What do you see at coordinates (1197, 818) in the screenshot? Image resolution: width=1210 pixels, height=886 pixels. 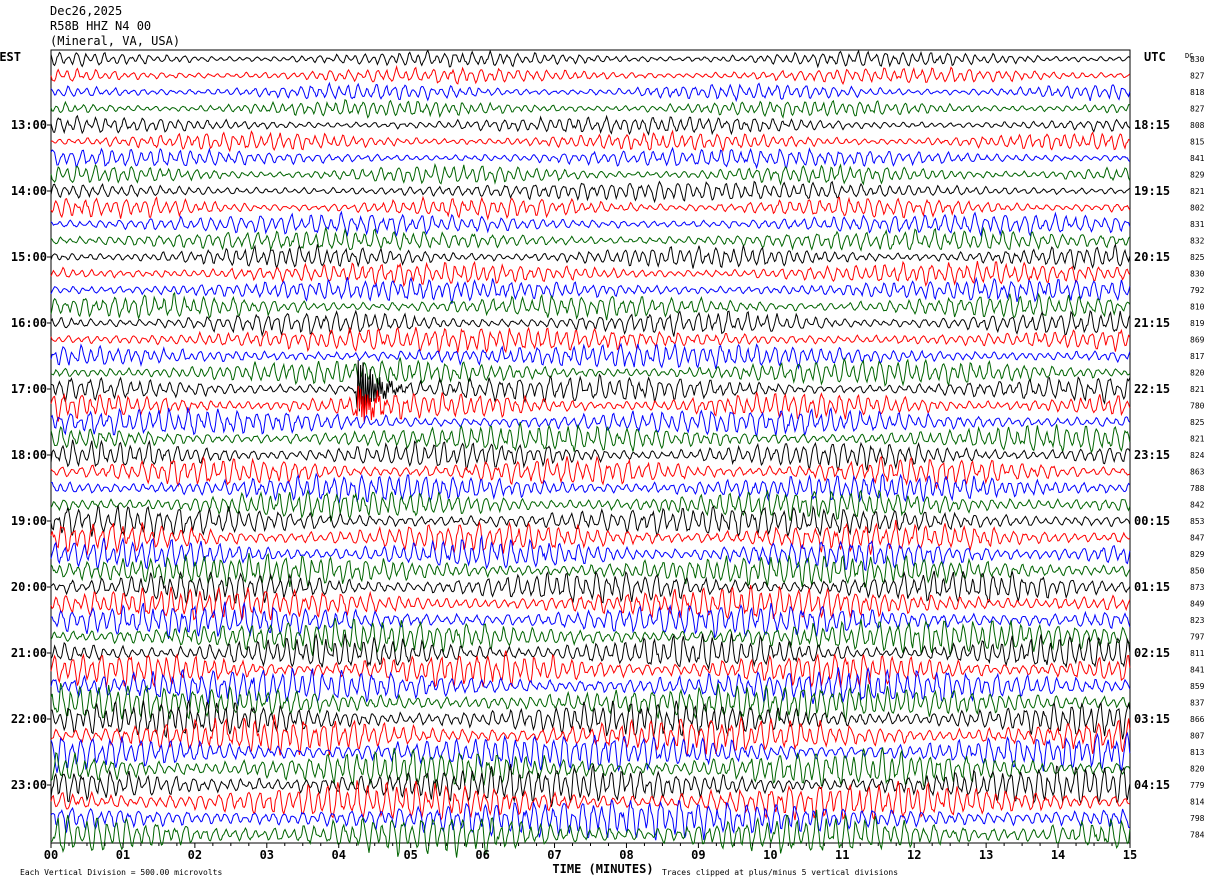 I see `dc-offset-46: 798` at bounding box center [1197, 818].